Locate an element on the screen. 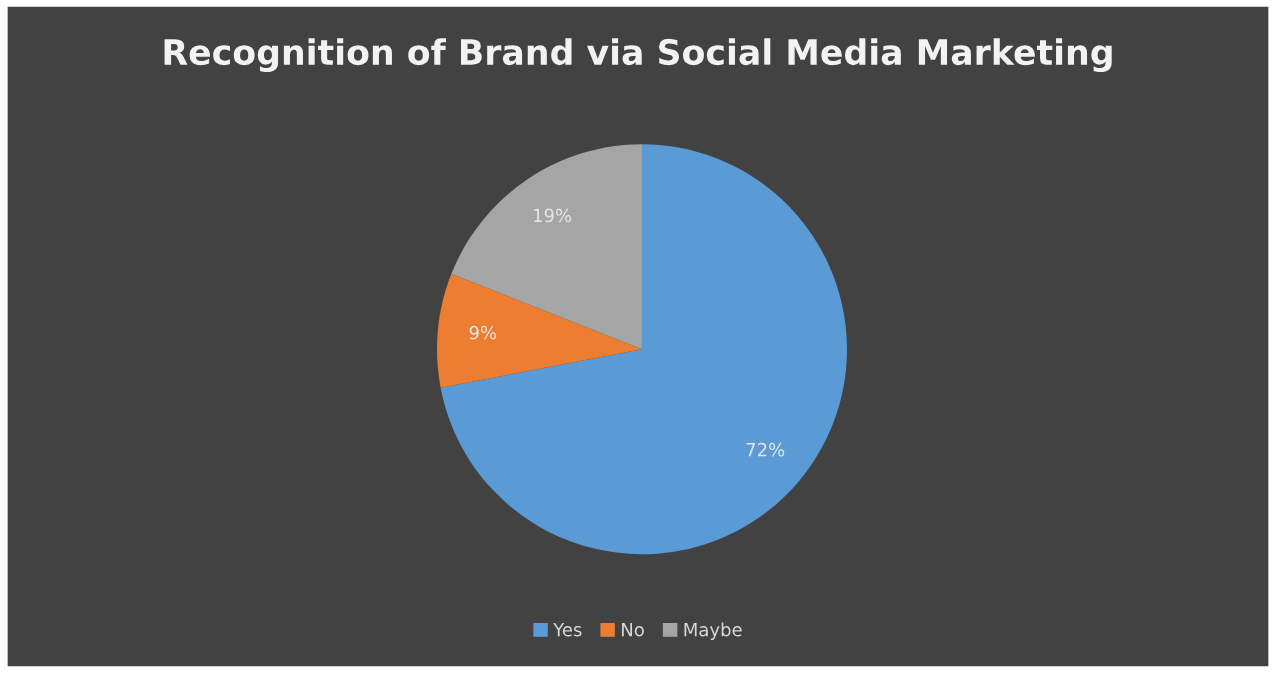 Image resolution: width=1276 pixels, height=673 pixels. data-label: 19% is located at coordinates (553, 215).